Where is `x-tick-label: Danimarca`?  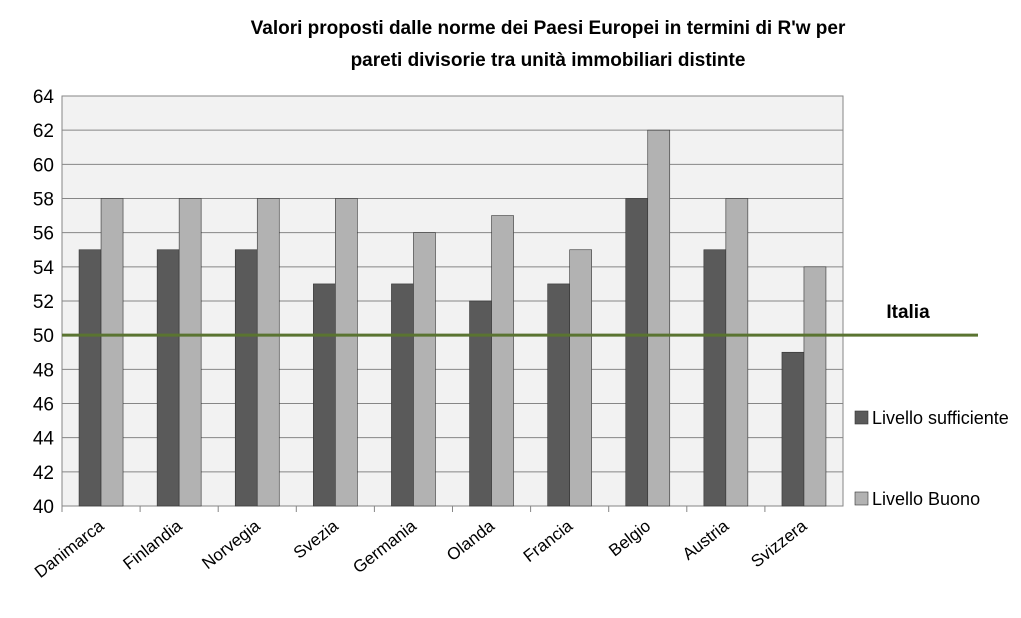
x-tick-label: Danimarca is located at coordinates (69, 549).